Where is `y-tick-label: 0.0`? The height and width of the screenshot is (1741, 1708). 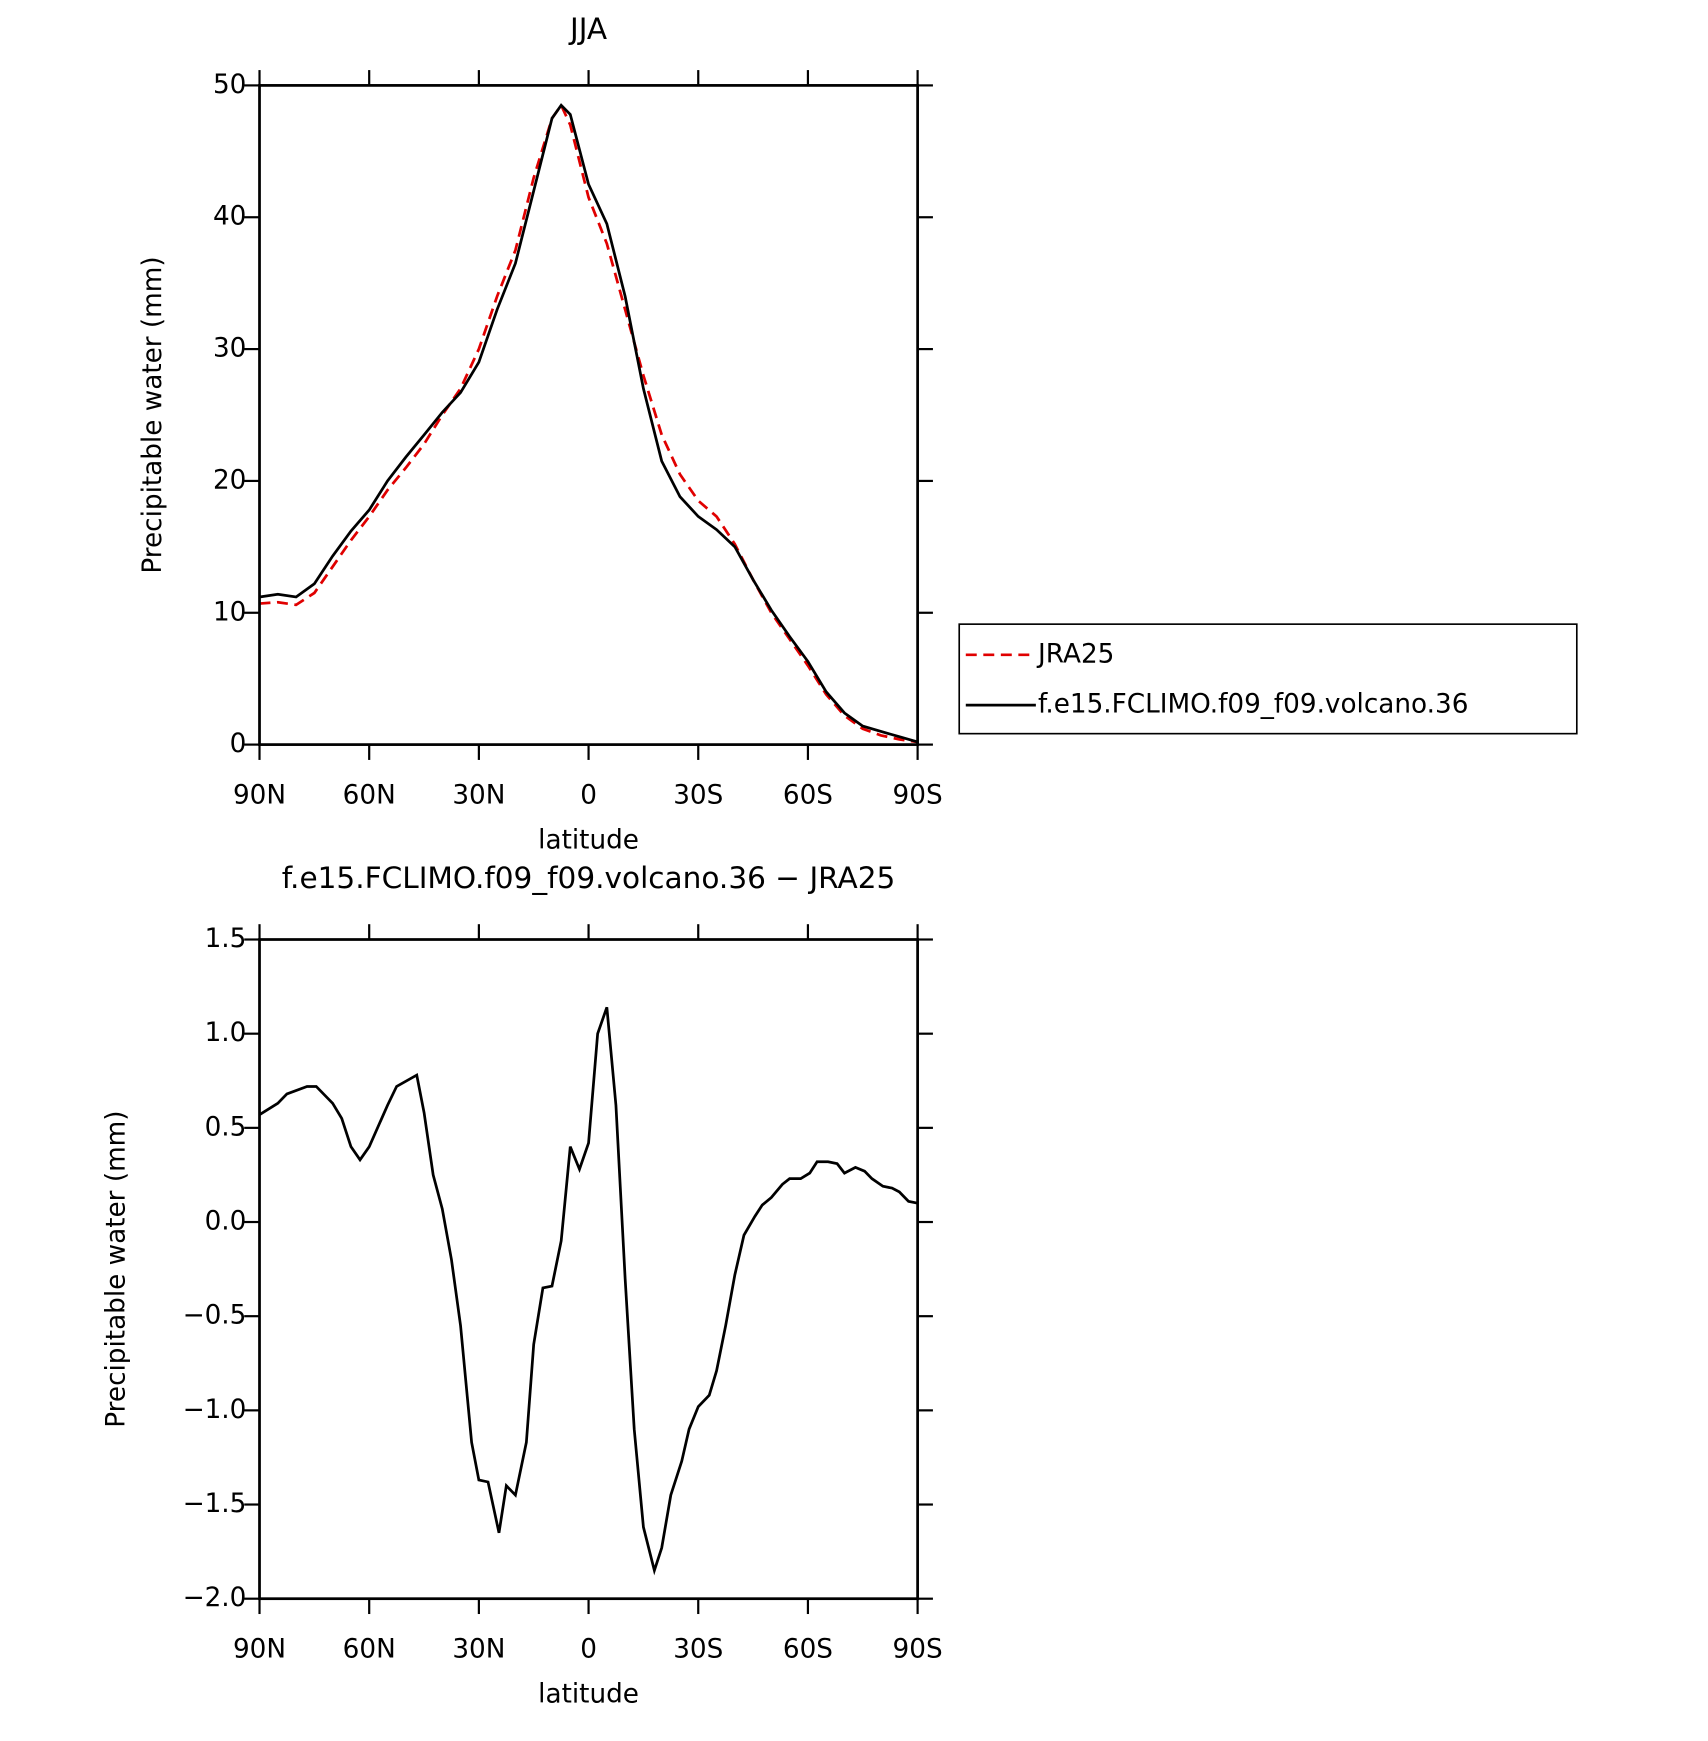
y-tick-label: 0.0 is located at coordinates (226, 1222).